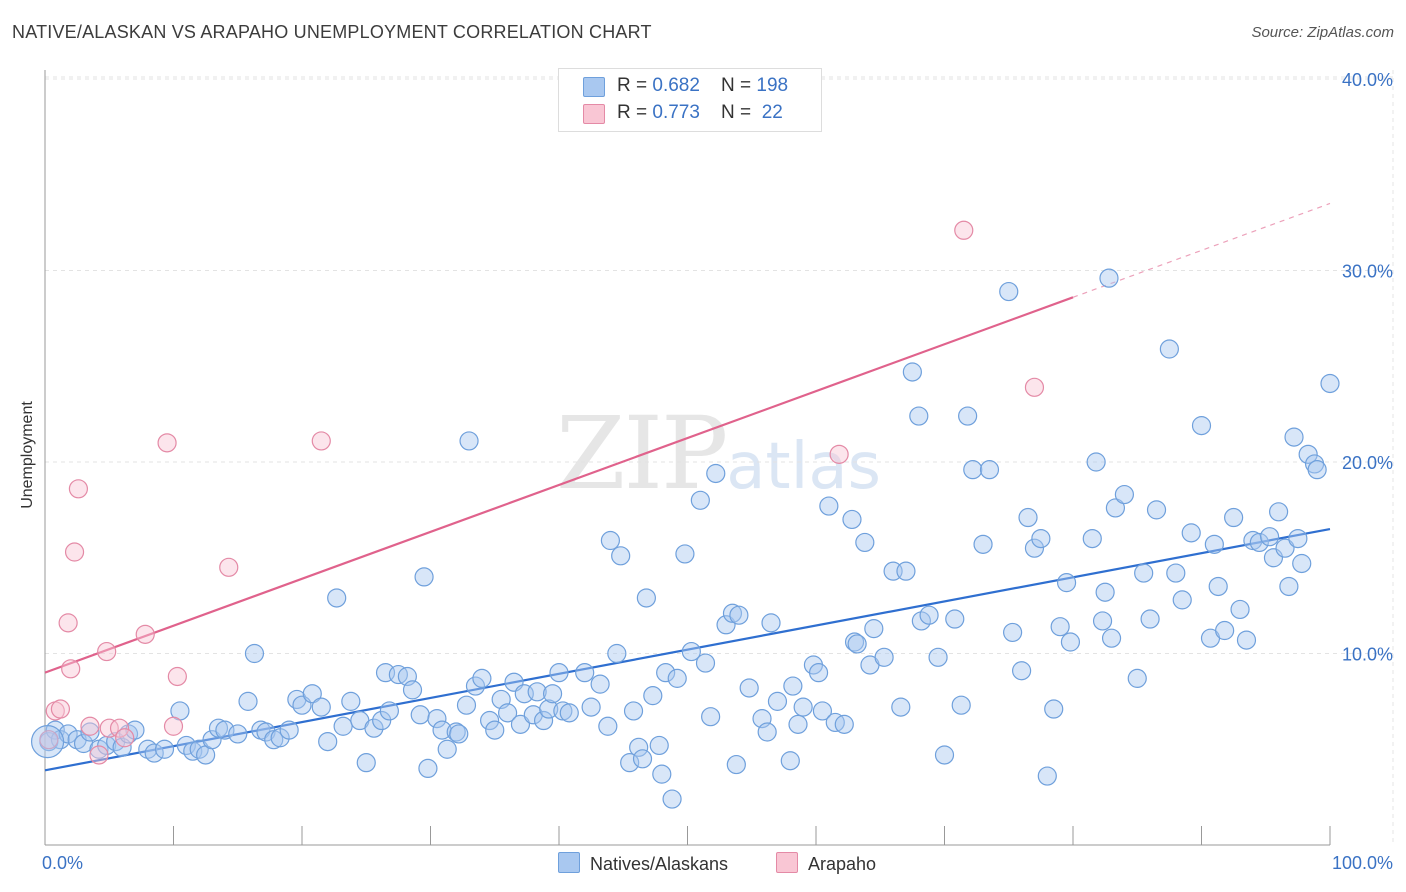 This screenshot has height=892, width=1406. I want to click on bottom-legend-arapaho: Arapaho, so click(826, 863).